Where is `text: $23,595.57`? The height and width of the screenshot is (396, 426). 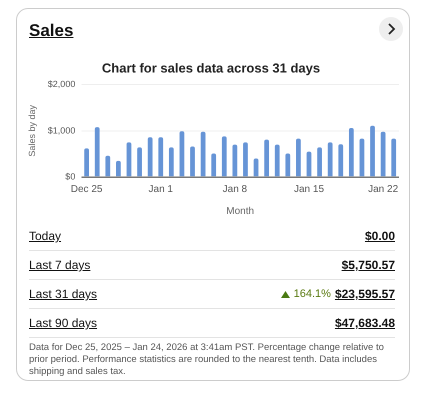 text: $23,595.57 is located at coordinates (364, 294).